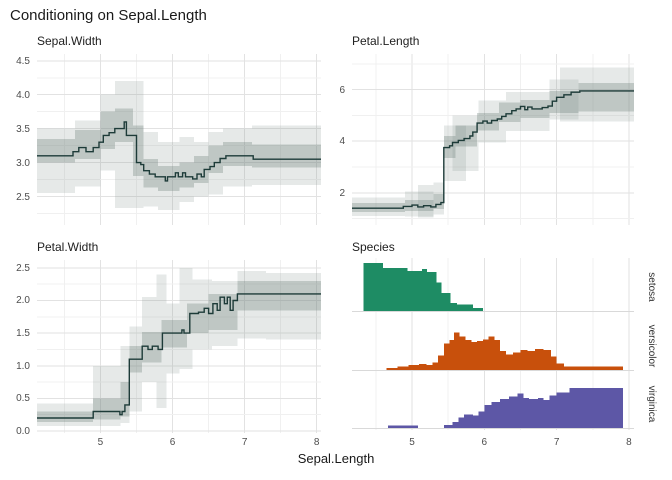 Image resolution: width=672 pixels, height=480 pixels. Describe the element at coordinates (23, 268) in the screenshot. I see `y-tick-Petal.Width-2.5: 2.5` at that location.